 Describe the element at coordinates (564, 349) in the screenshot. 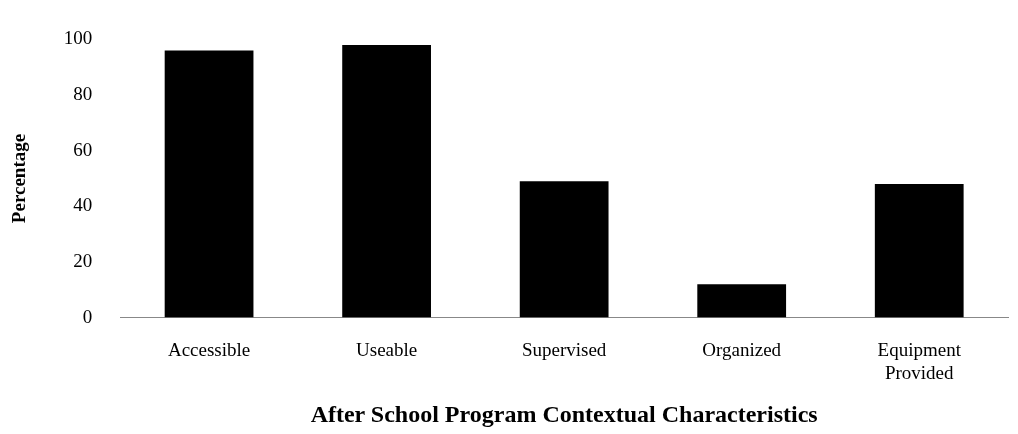

I see `x-tick-label: Supervised` at that location.